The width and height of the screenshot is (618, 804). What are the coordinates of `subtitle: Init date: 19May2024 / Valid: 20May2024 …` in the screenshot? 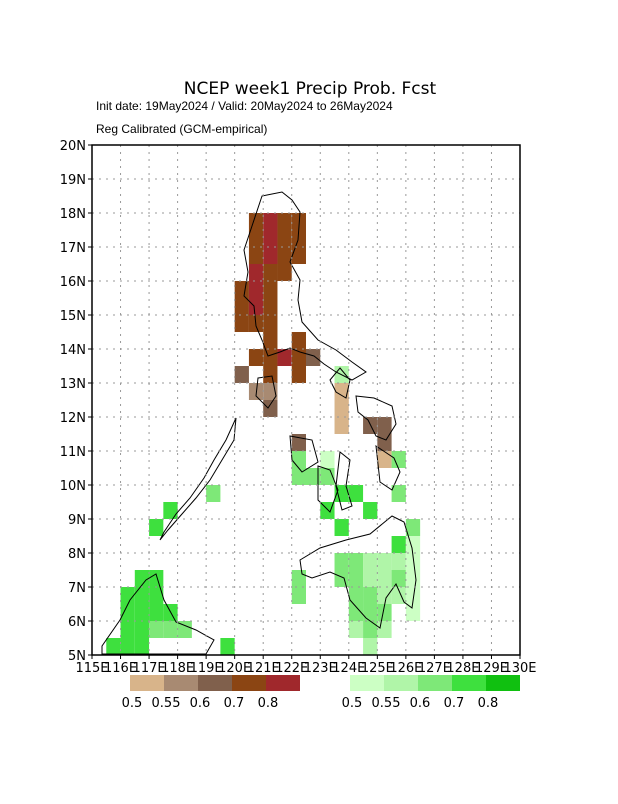 It's located at (244, 106).